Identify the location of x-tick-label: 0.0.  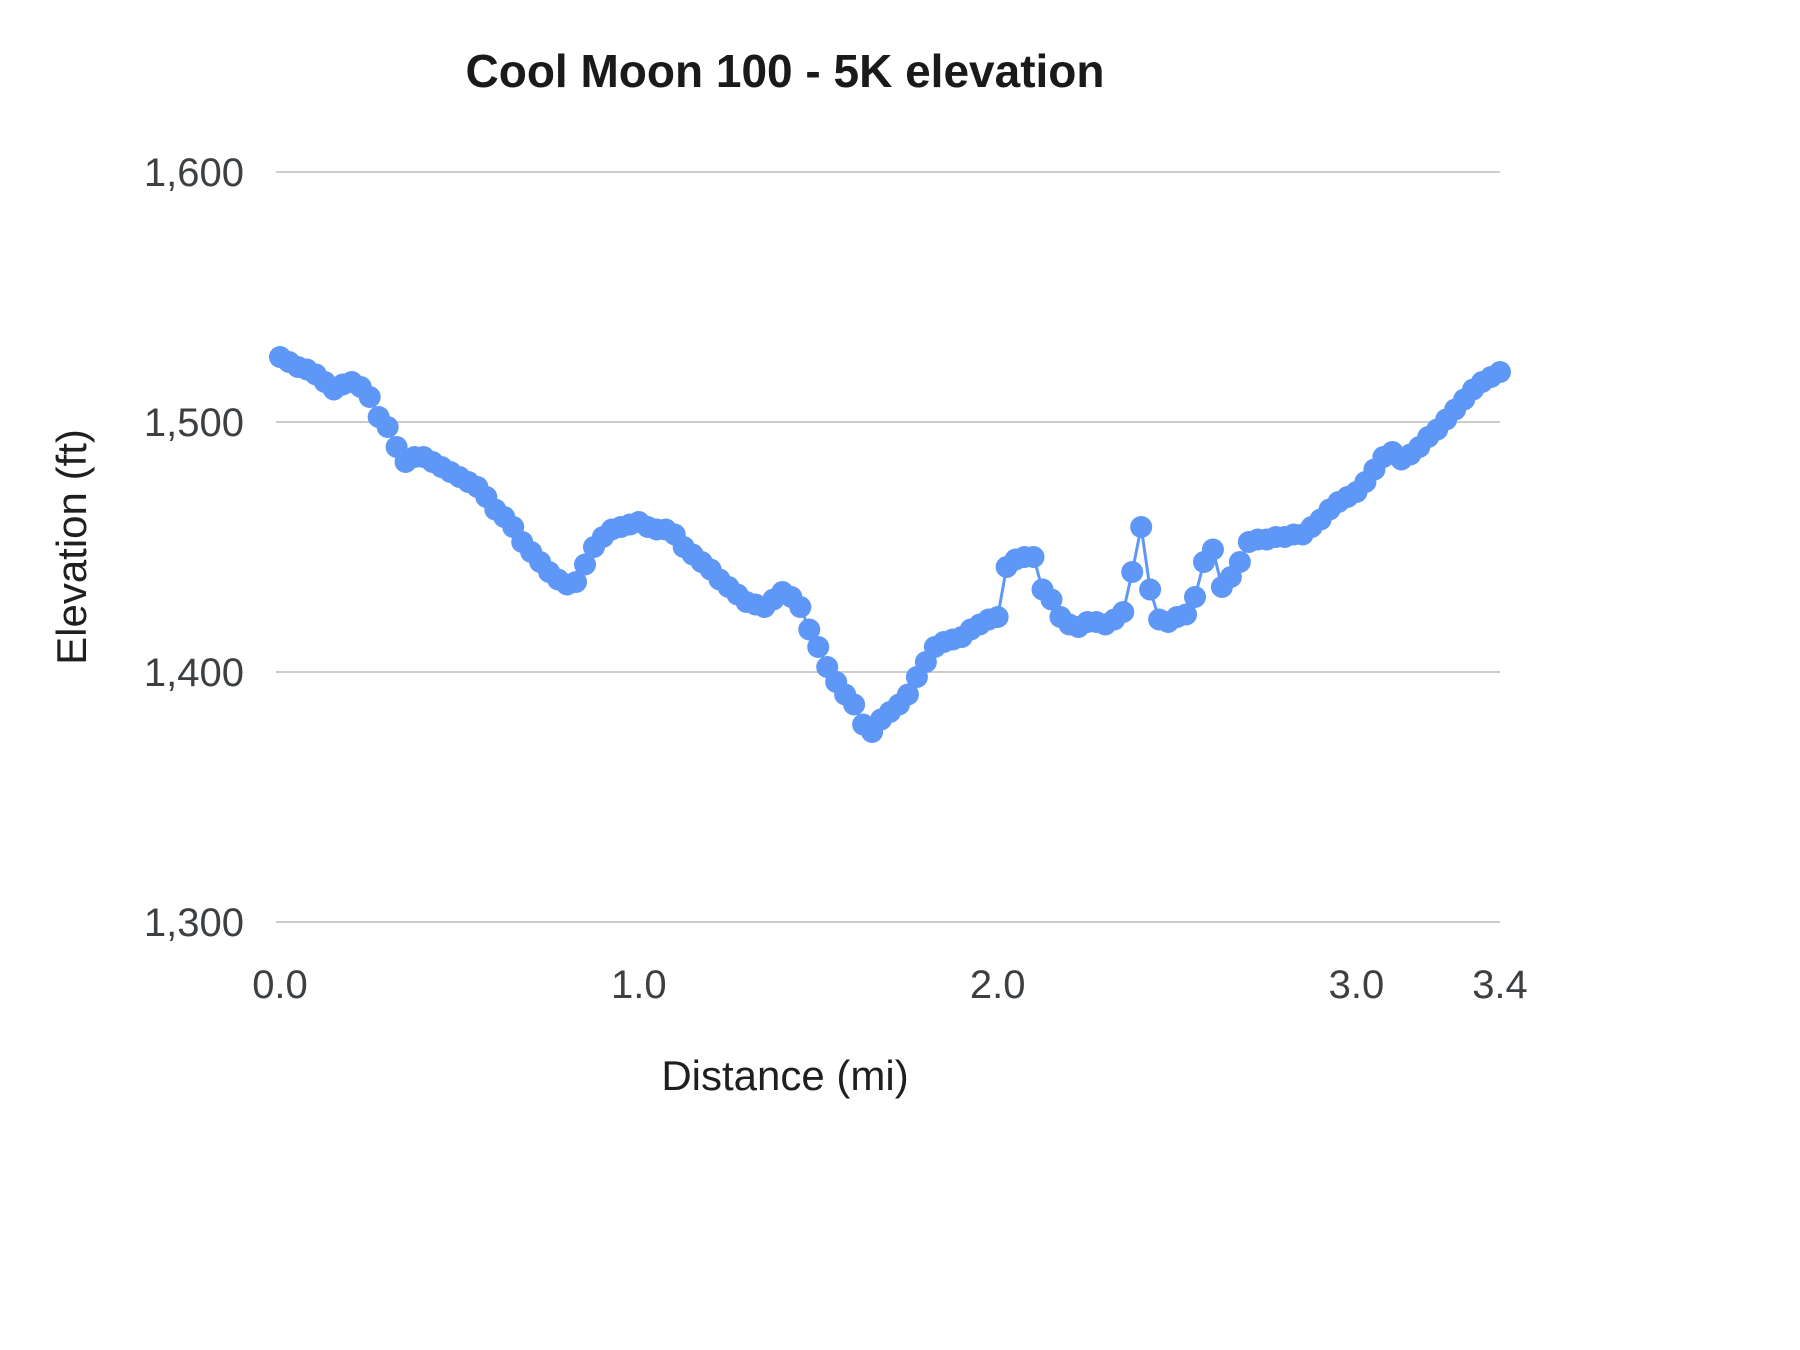
(280, 985).